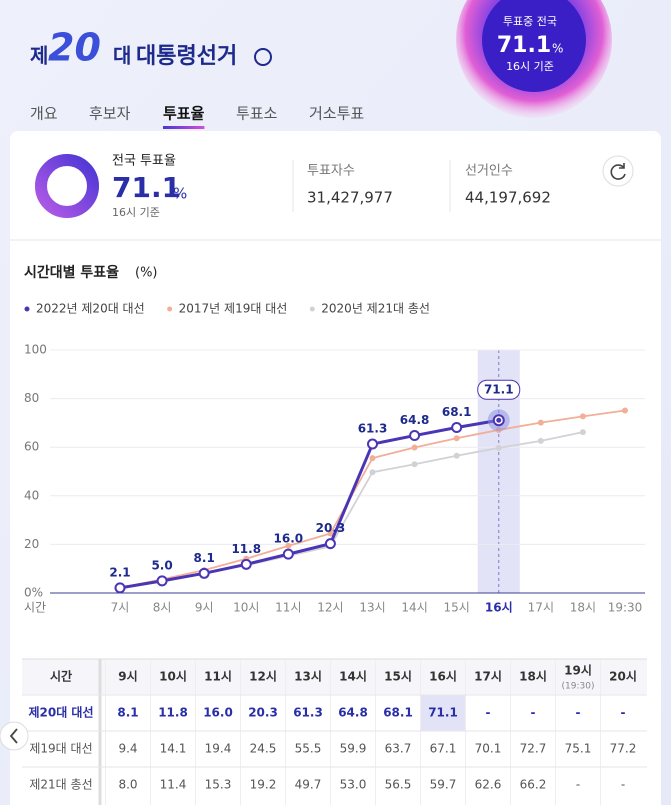 The image size is (671, 809). Describe the element at coordinates (334, 677) in the screenshot. I see `table-header-bg` at that location.